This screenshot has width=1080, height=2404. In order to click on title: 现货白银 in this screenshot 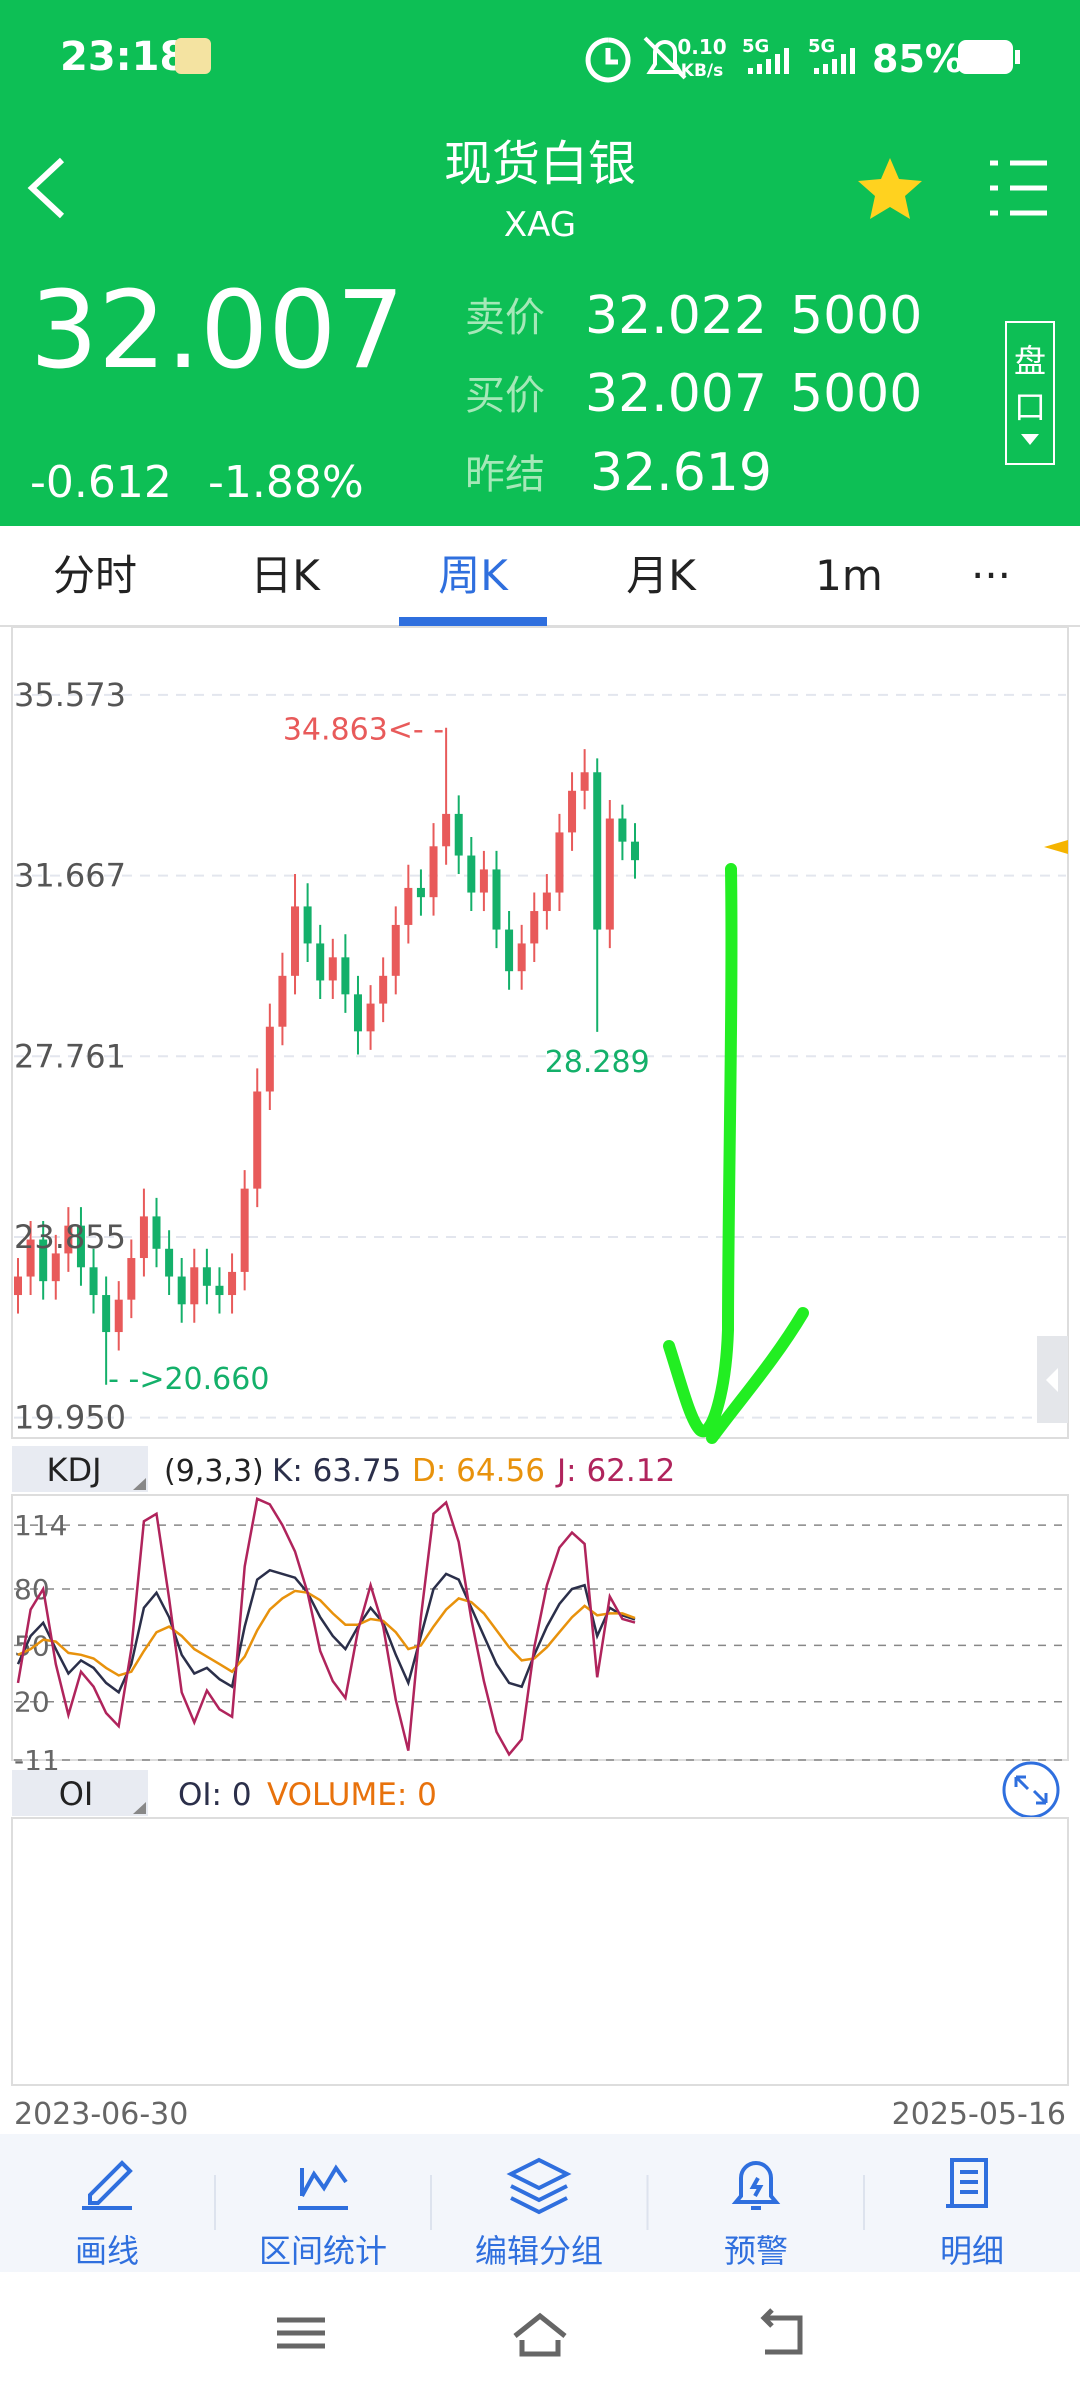, I will do `click(540, 164)`.